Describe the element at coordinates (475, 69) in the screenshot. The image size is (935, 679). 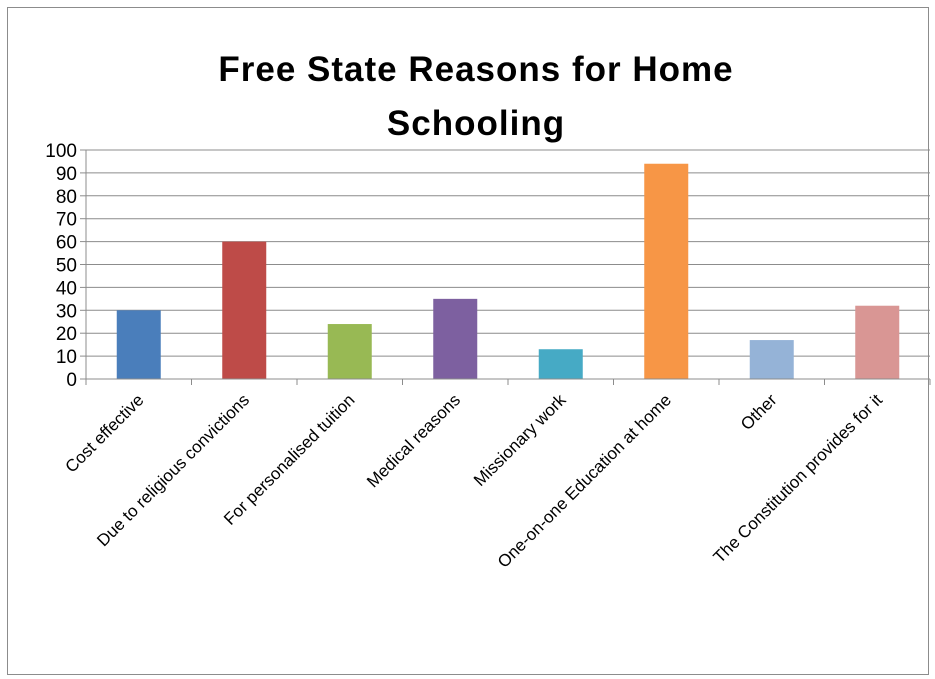
I see `chart-title-line-1: Free State Reasons for Home` at that location.